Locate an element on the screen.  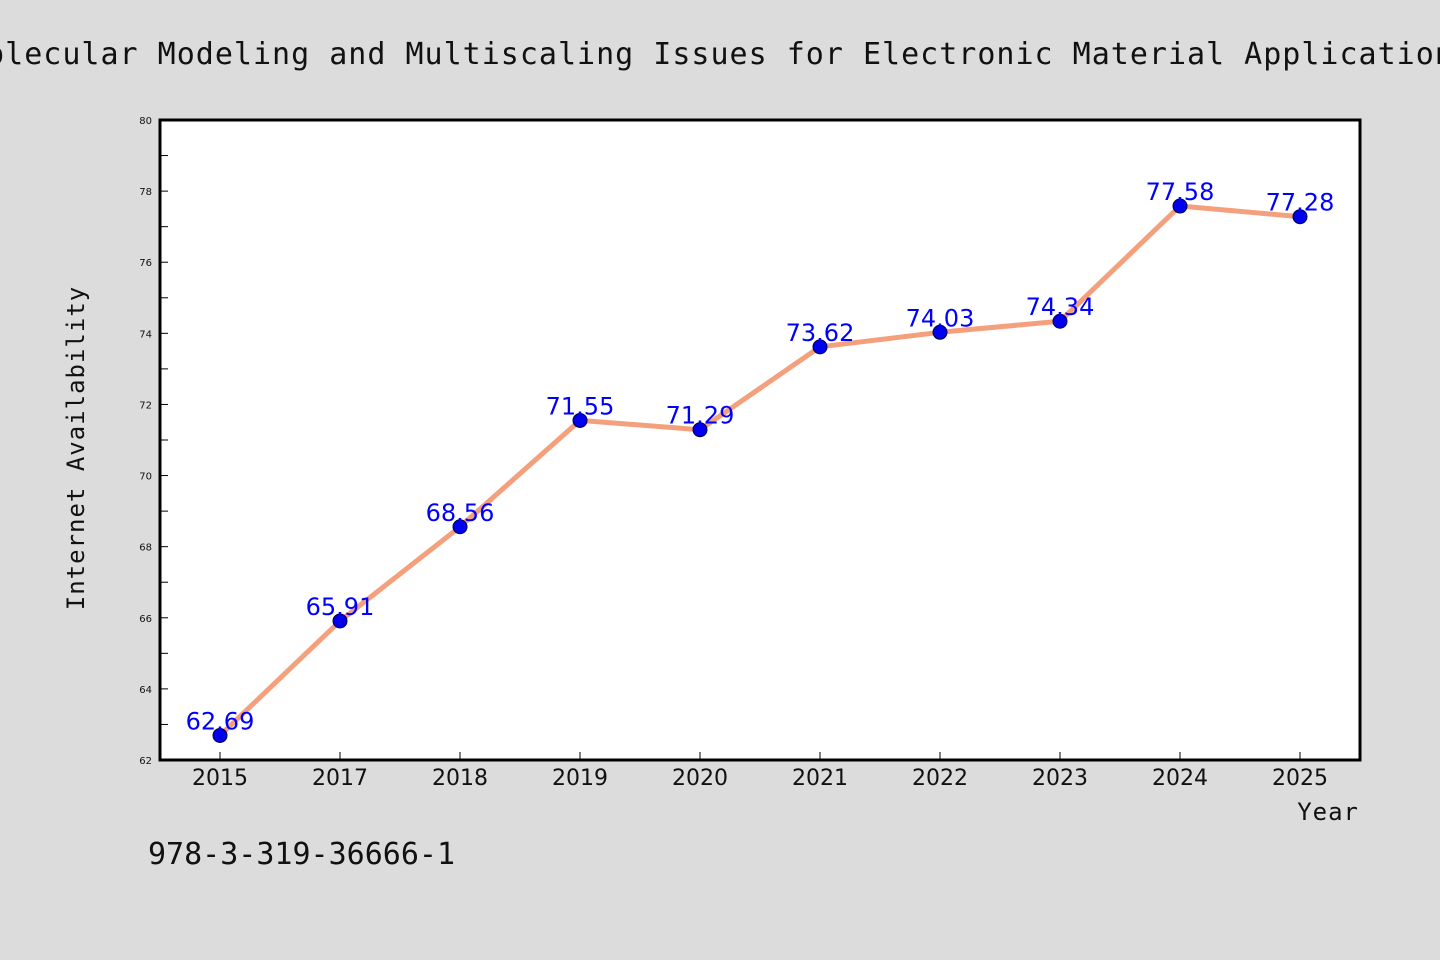
footer-code: 978-3-319-36666-1 is located at coordinates (301, 854).